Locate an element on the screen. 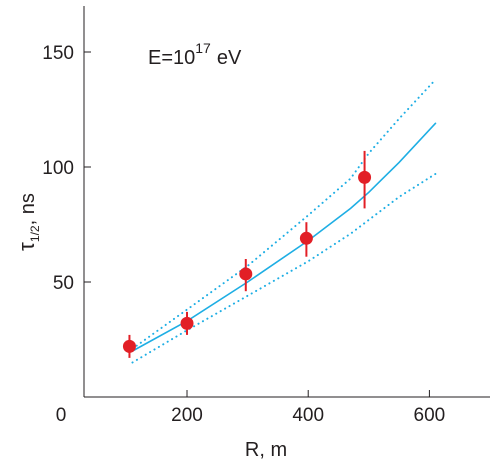 This screenshot has width=498, height=467. energy-annotation-exponent: 17 is located at coordinates (203, 48).